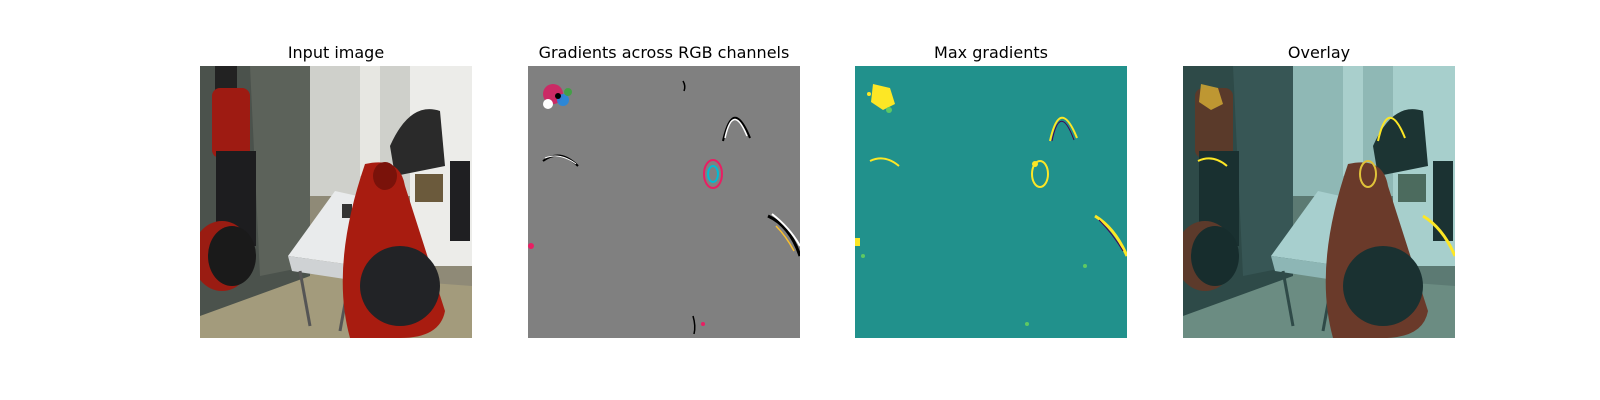 The height and width of the screenshot is (400, 1600). I want to click on panel-title-max-gradients: Max gradients, so click(991, 52).